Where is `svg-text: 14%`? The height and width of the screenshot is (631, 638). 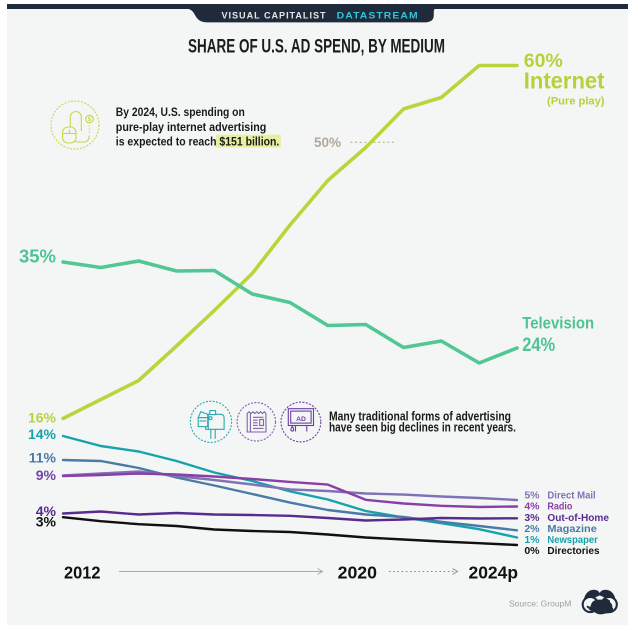
svg-text: 14% is located at coordinates (42, 434).